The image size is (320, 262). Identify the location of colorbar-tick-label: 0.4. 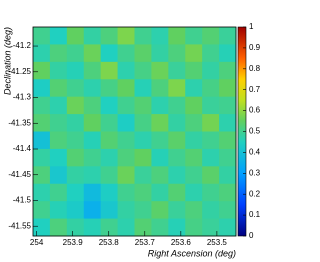
(255, 152).